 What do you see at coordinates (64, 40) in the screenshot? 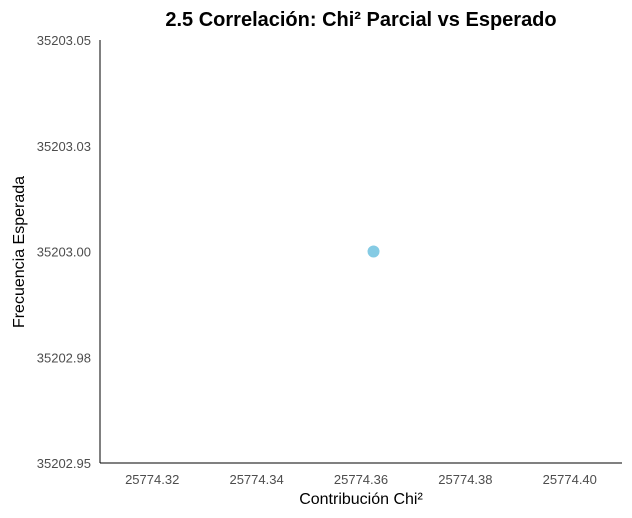
I see `y-tick-label: 35203.05` at bounding box center [64, 40].